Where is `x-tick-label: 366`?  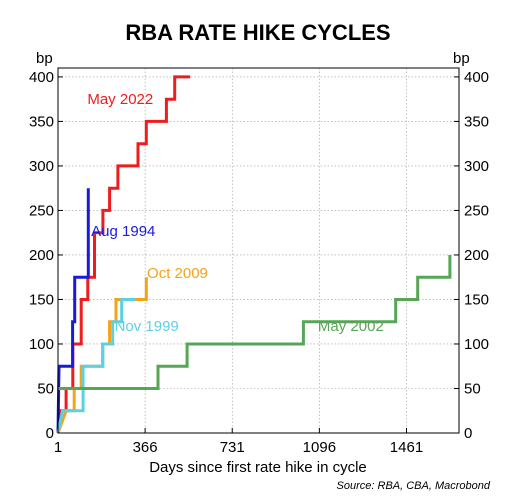 x-tick-label: 366 is located at coordinates (145, 447).